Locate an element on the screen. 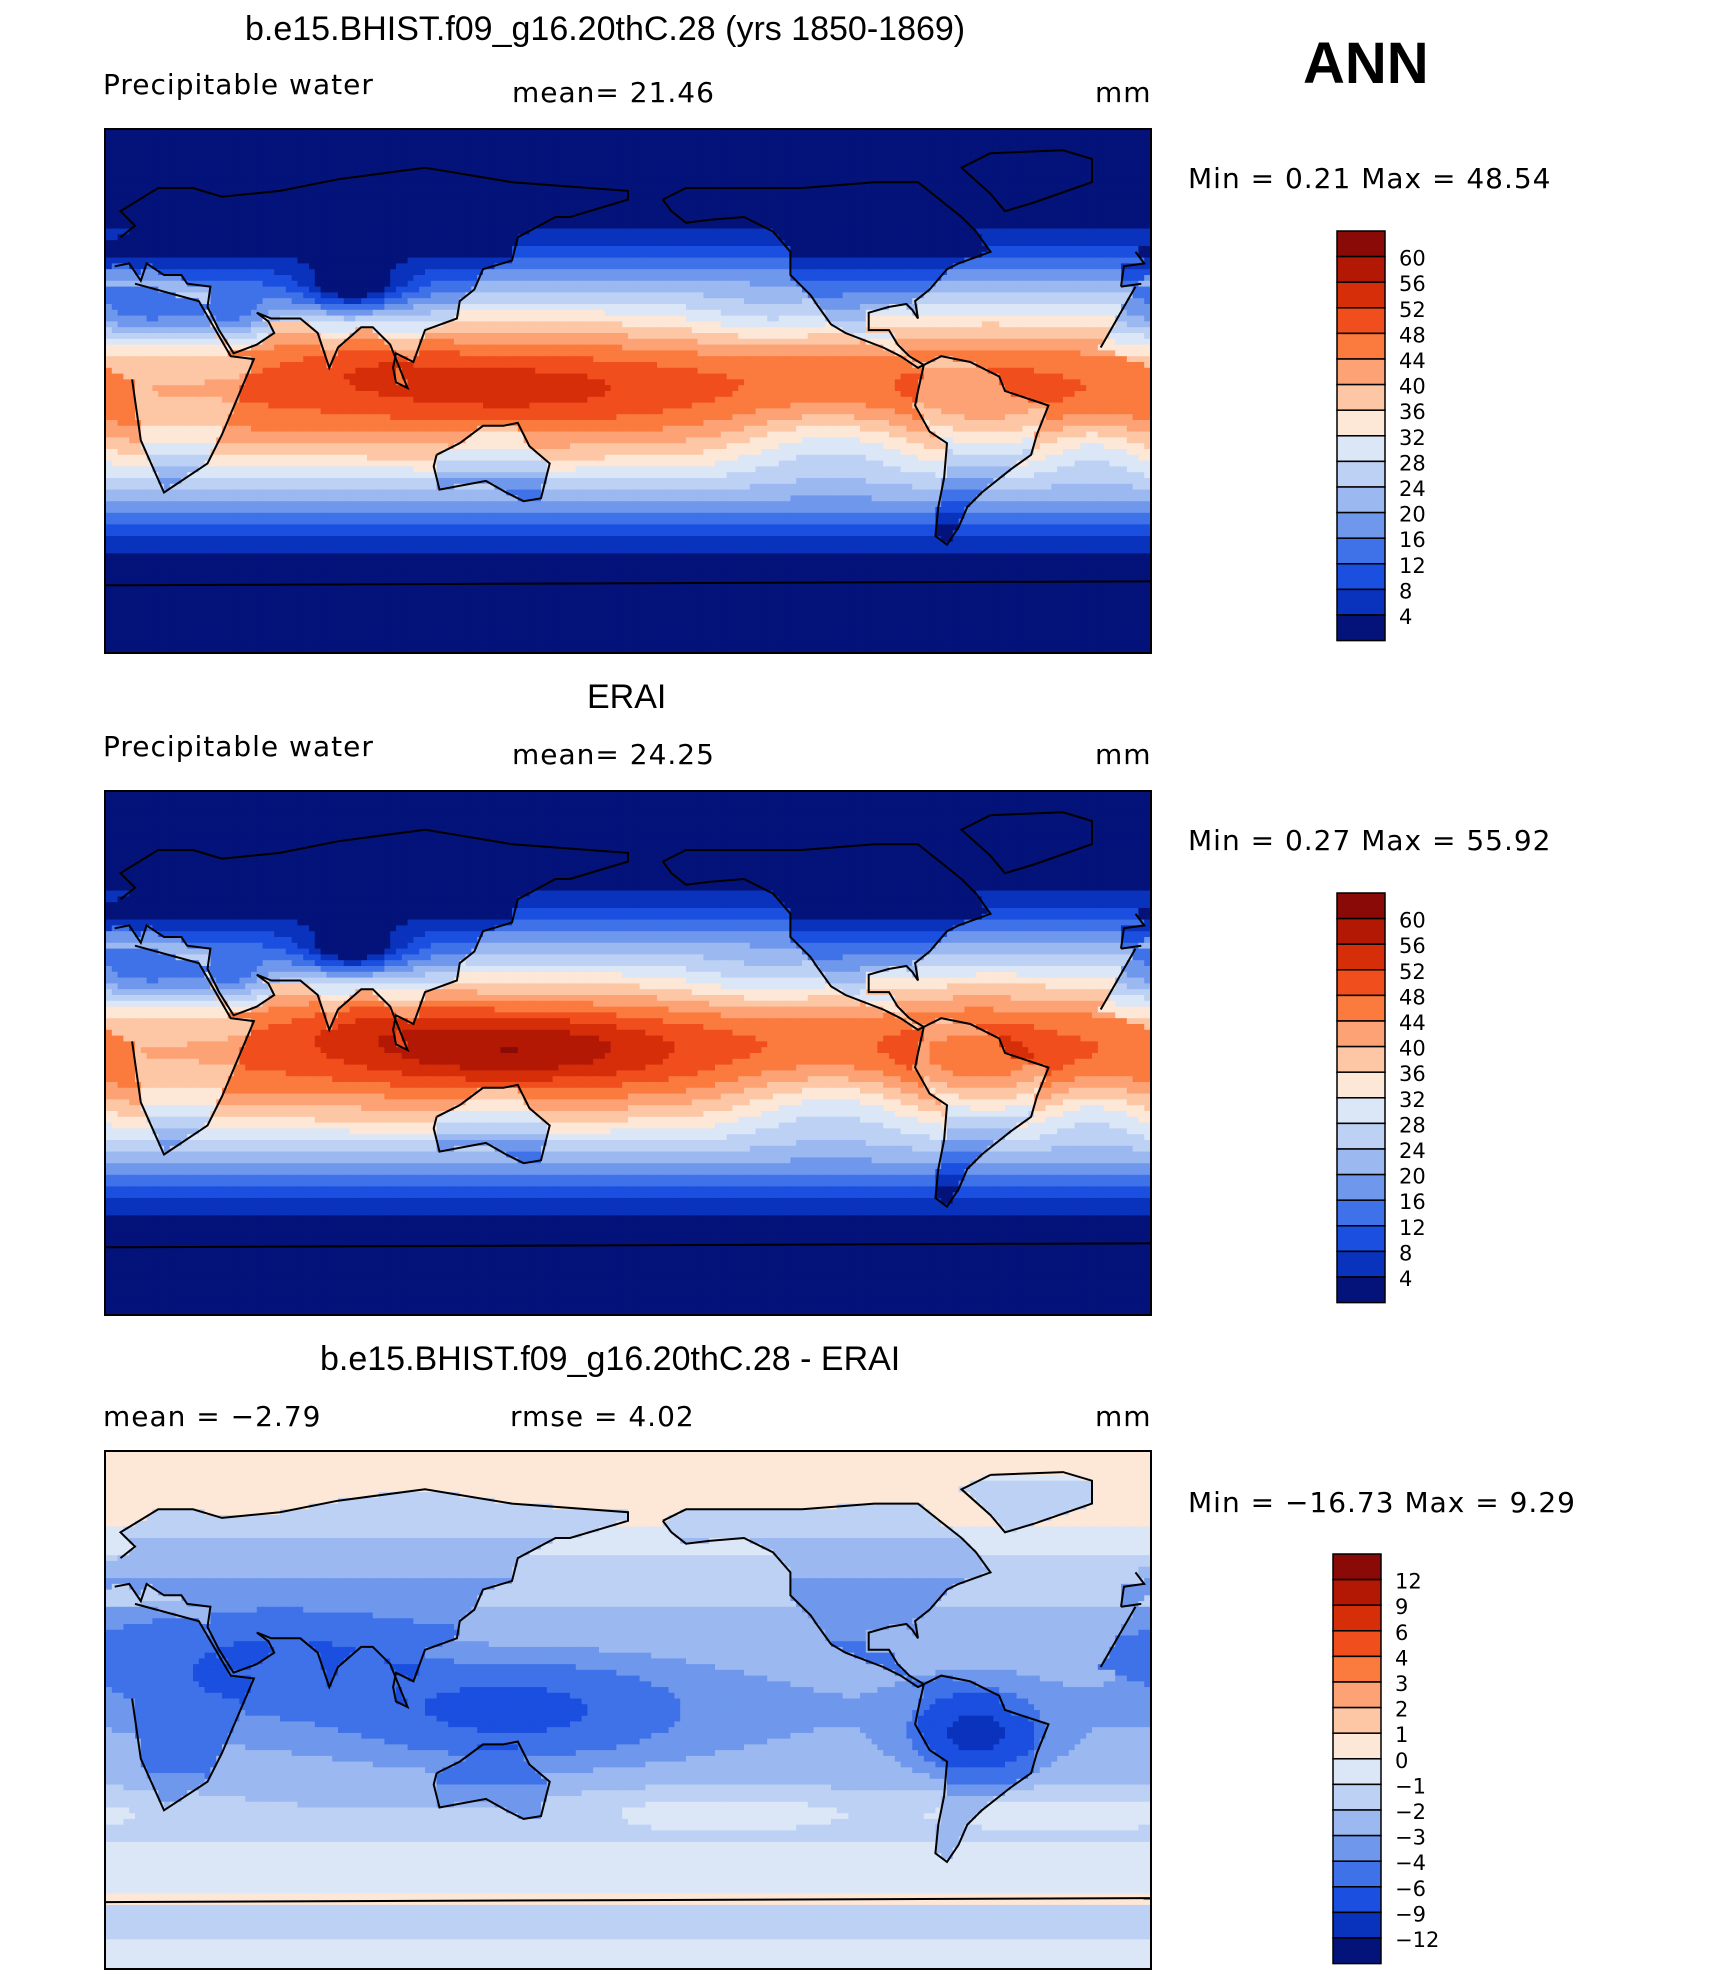 This screenshot has width=1710, height=1974. colorbar-tick-label: −6 is located at coordinates (1410, 1889).